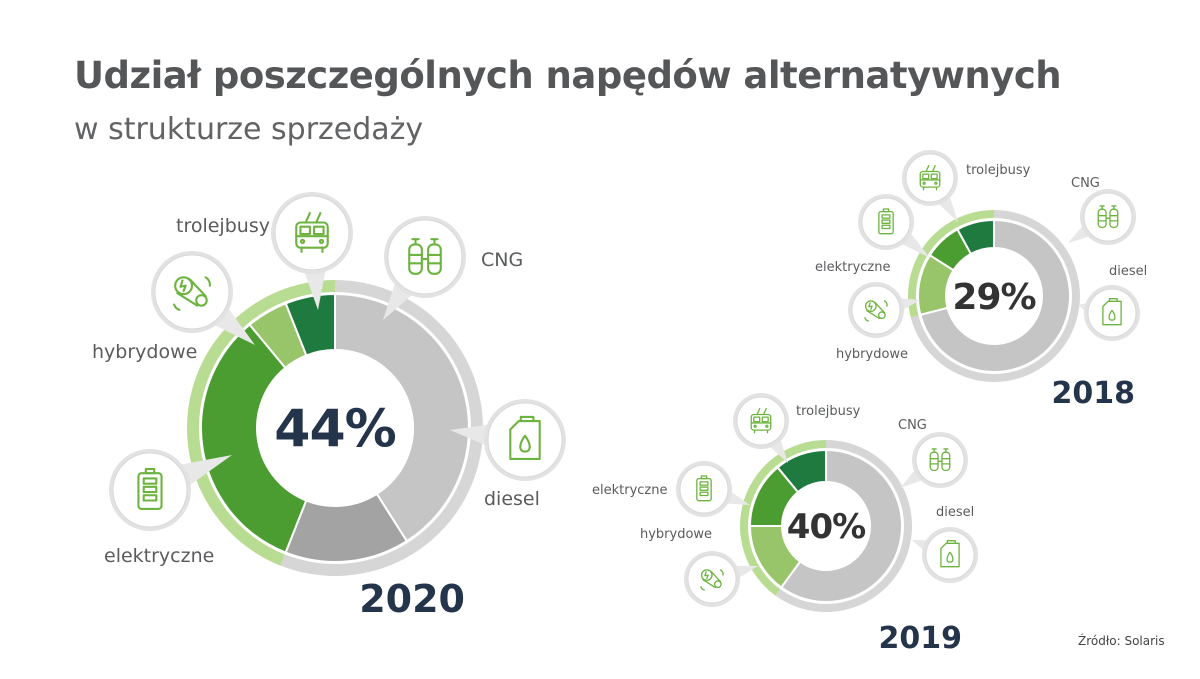 The width and height of the screenshot is (1200, 679). I want to click on bubble-diesel-2020, so click(508, 440).